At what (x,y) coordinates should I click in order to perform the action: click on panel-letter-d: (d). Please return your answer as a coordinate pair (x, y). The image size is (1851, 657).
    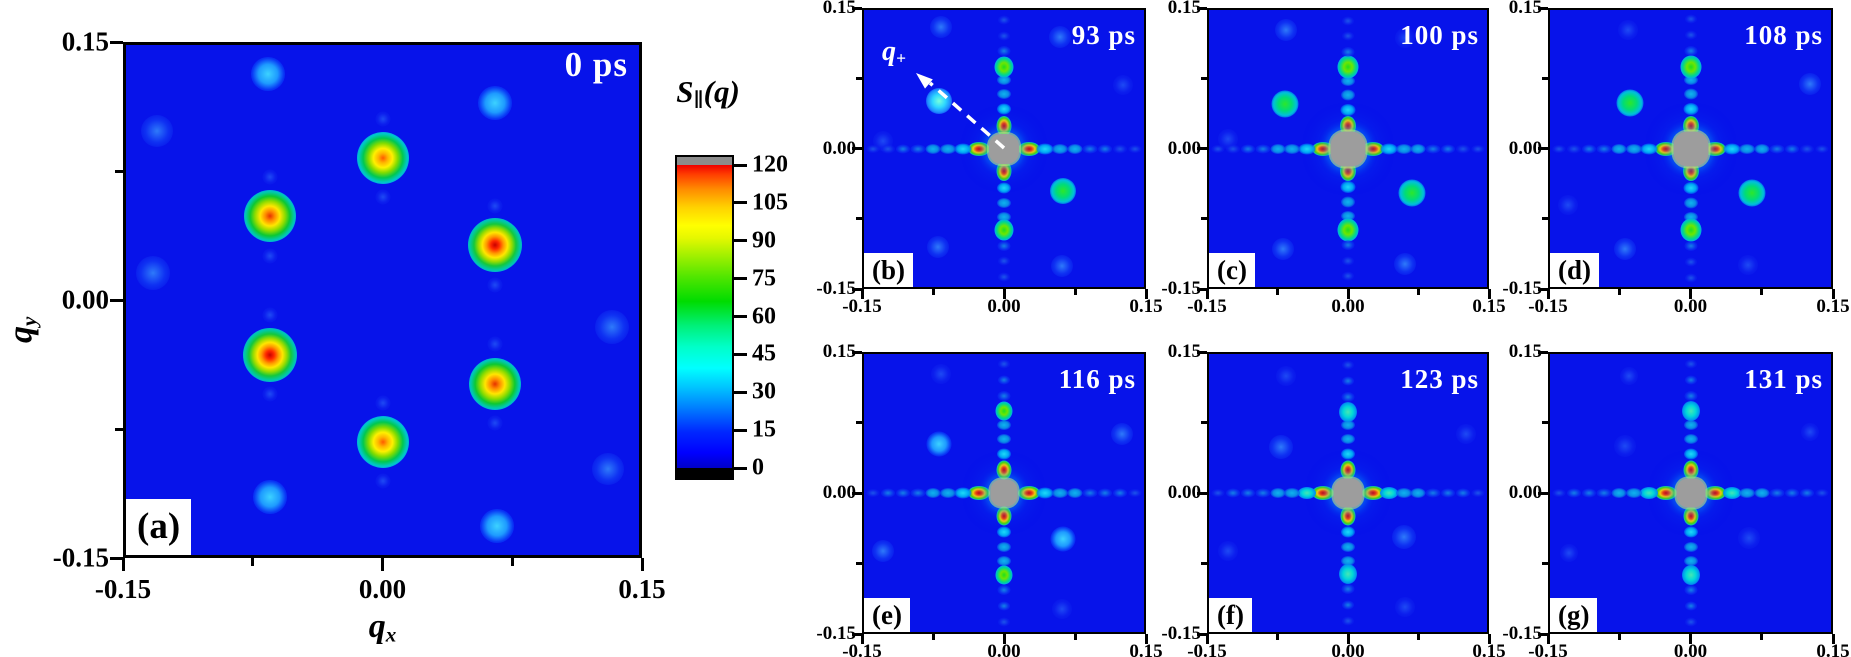
    Looking at the image, I should click on (1574, 270).